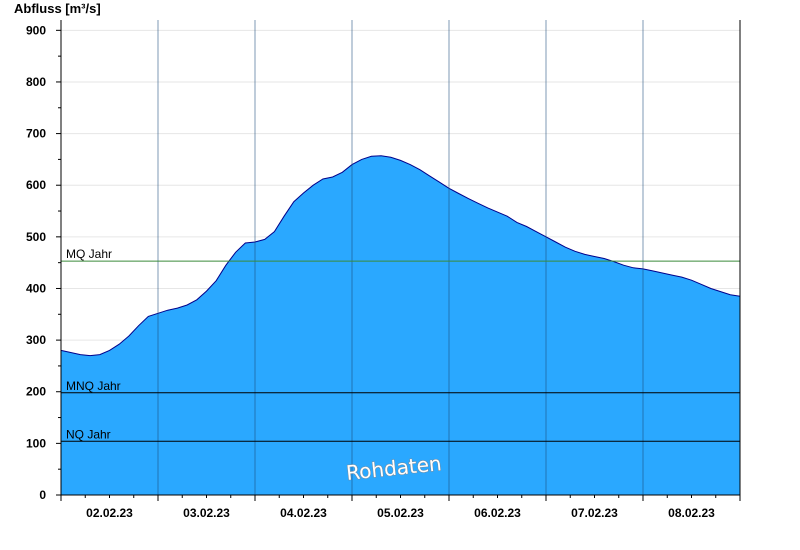 The width and height of the screenshot is (800, 550). Describe the element at coordinates (36, 185) in the screenshot. I see `y-tick-label: 600` at that location.